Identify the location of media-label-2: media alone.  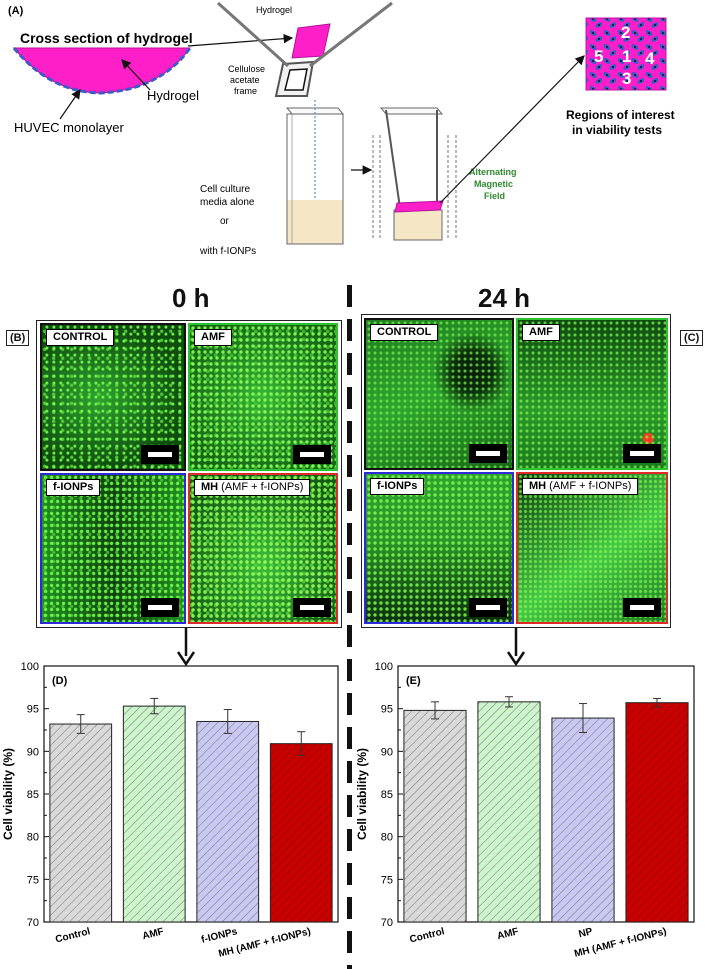
(227, 202).